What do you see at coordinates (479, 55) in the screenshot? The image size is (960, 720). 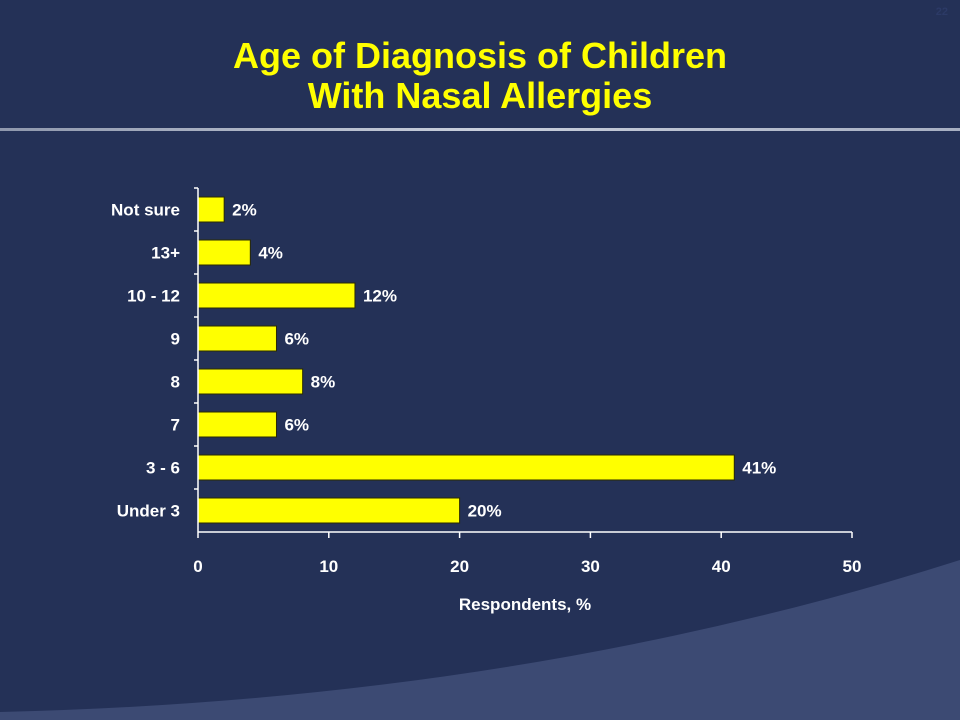 I see `title-line-1: Age of Diagnosis of Children` at bounding box center [479, 55].